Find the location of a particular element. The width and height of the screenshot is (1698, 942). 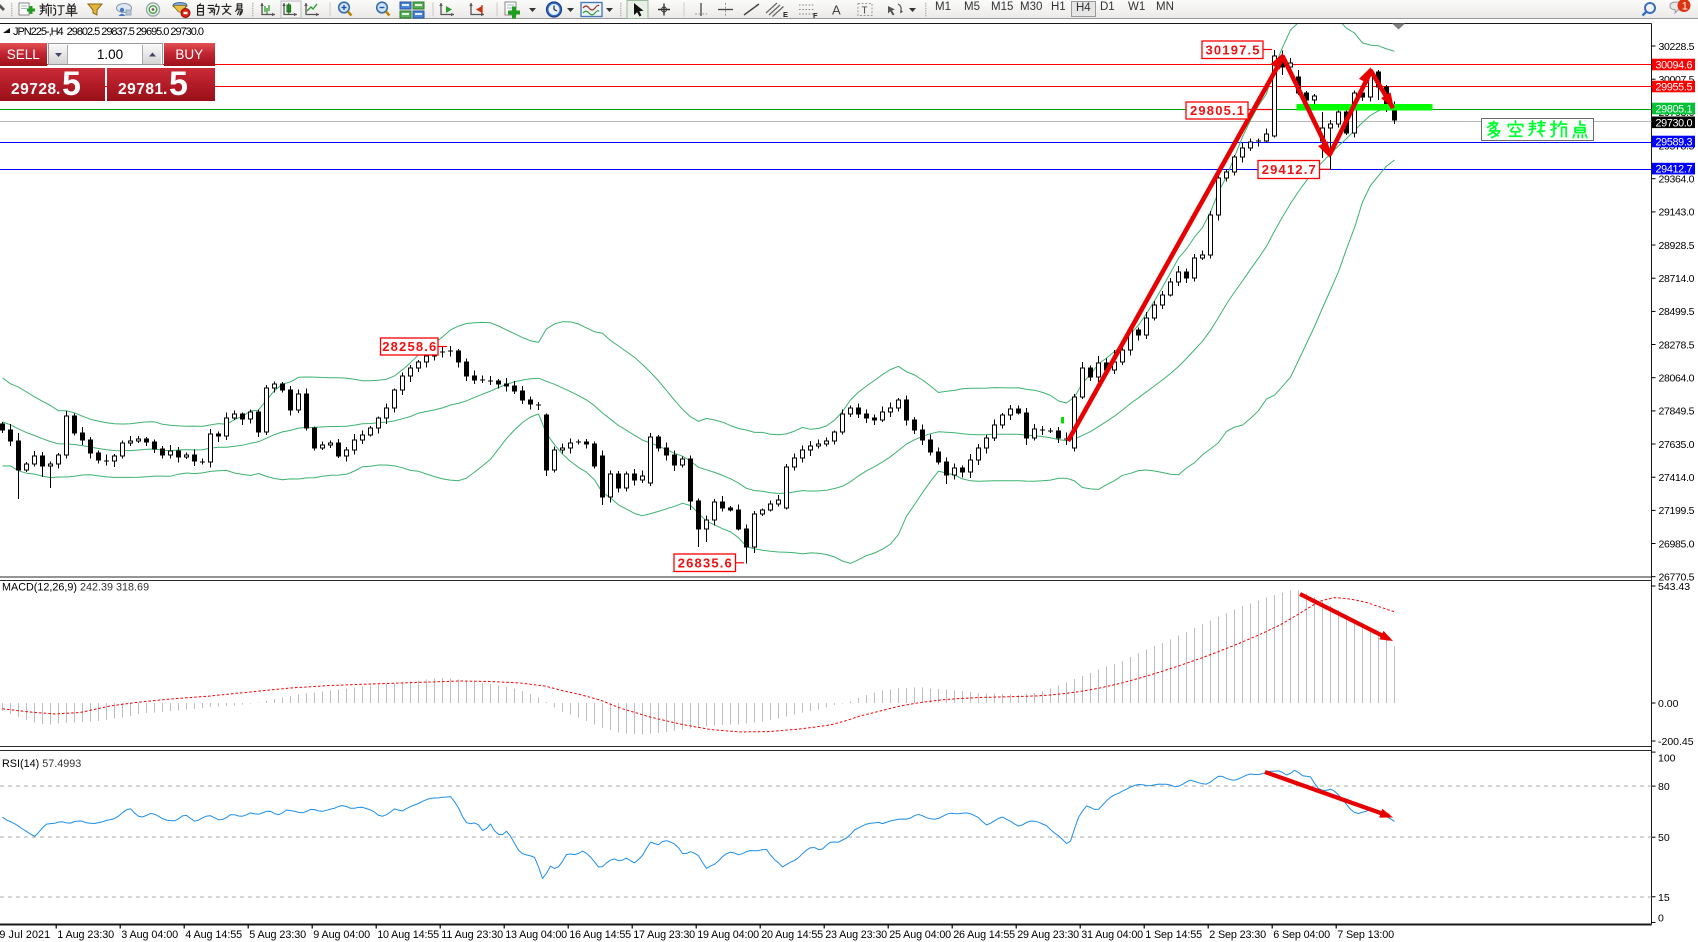

svg-text: 5 Aug 23:30 is located at coordinates (277, 935).